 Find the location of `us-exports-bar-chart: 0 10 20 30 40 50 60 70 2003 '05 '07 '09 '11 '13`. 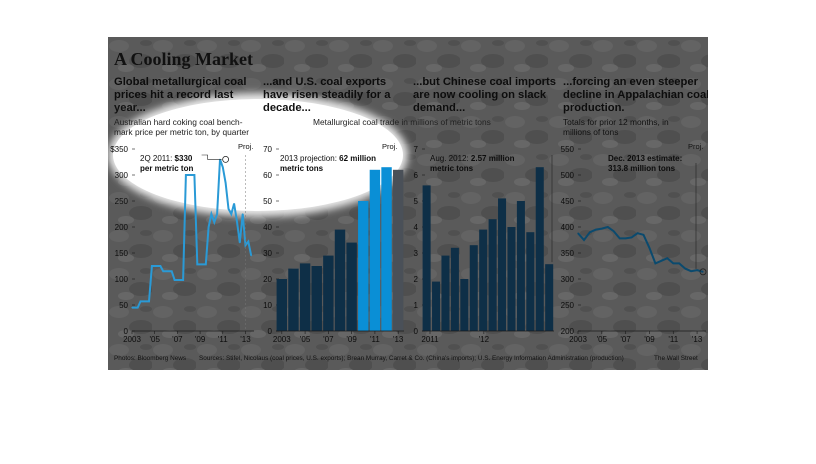

us-exports-bar-chart: 0 10 20 30 40 50 60 70 2003 '05 '07 '09 '11 '13 is located at coordinates (333, 244).